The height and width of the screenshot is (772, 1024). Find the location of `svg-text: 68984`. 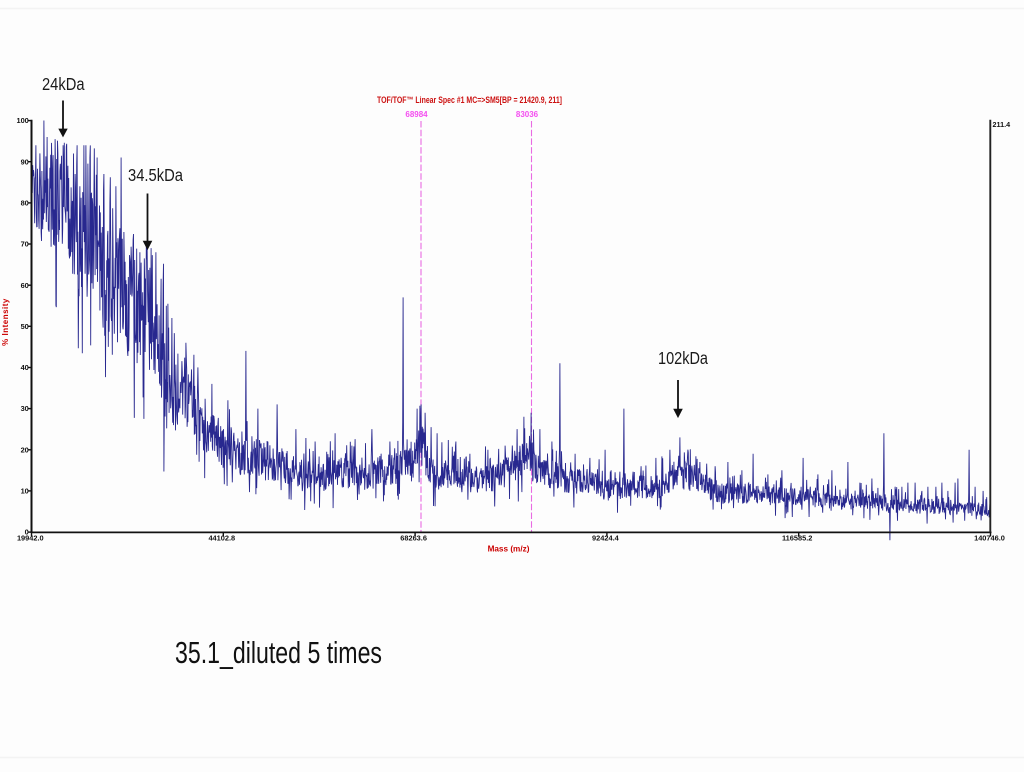

svg-text: 68984 is located at coordinates (416, 114).